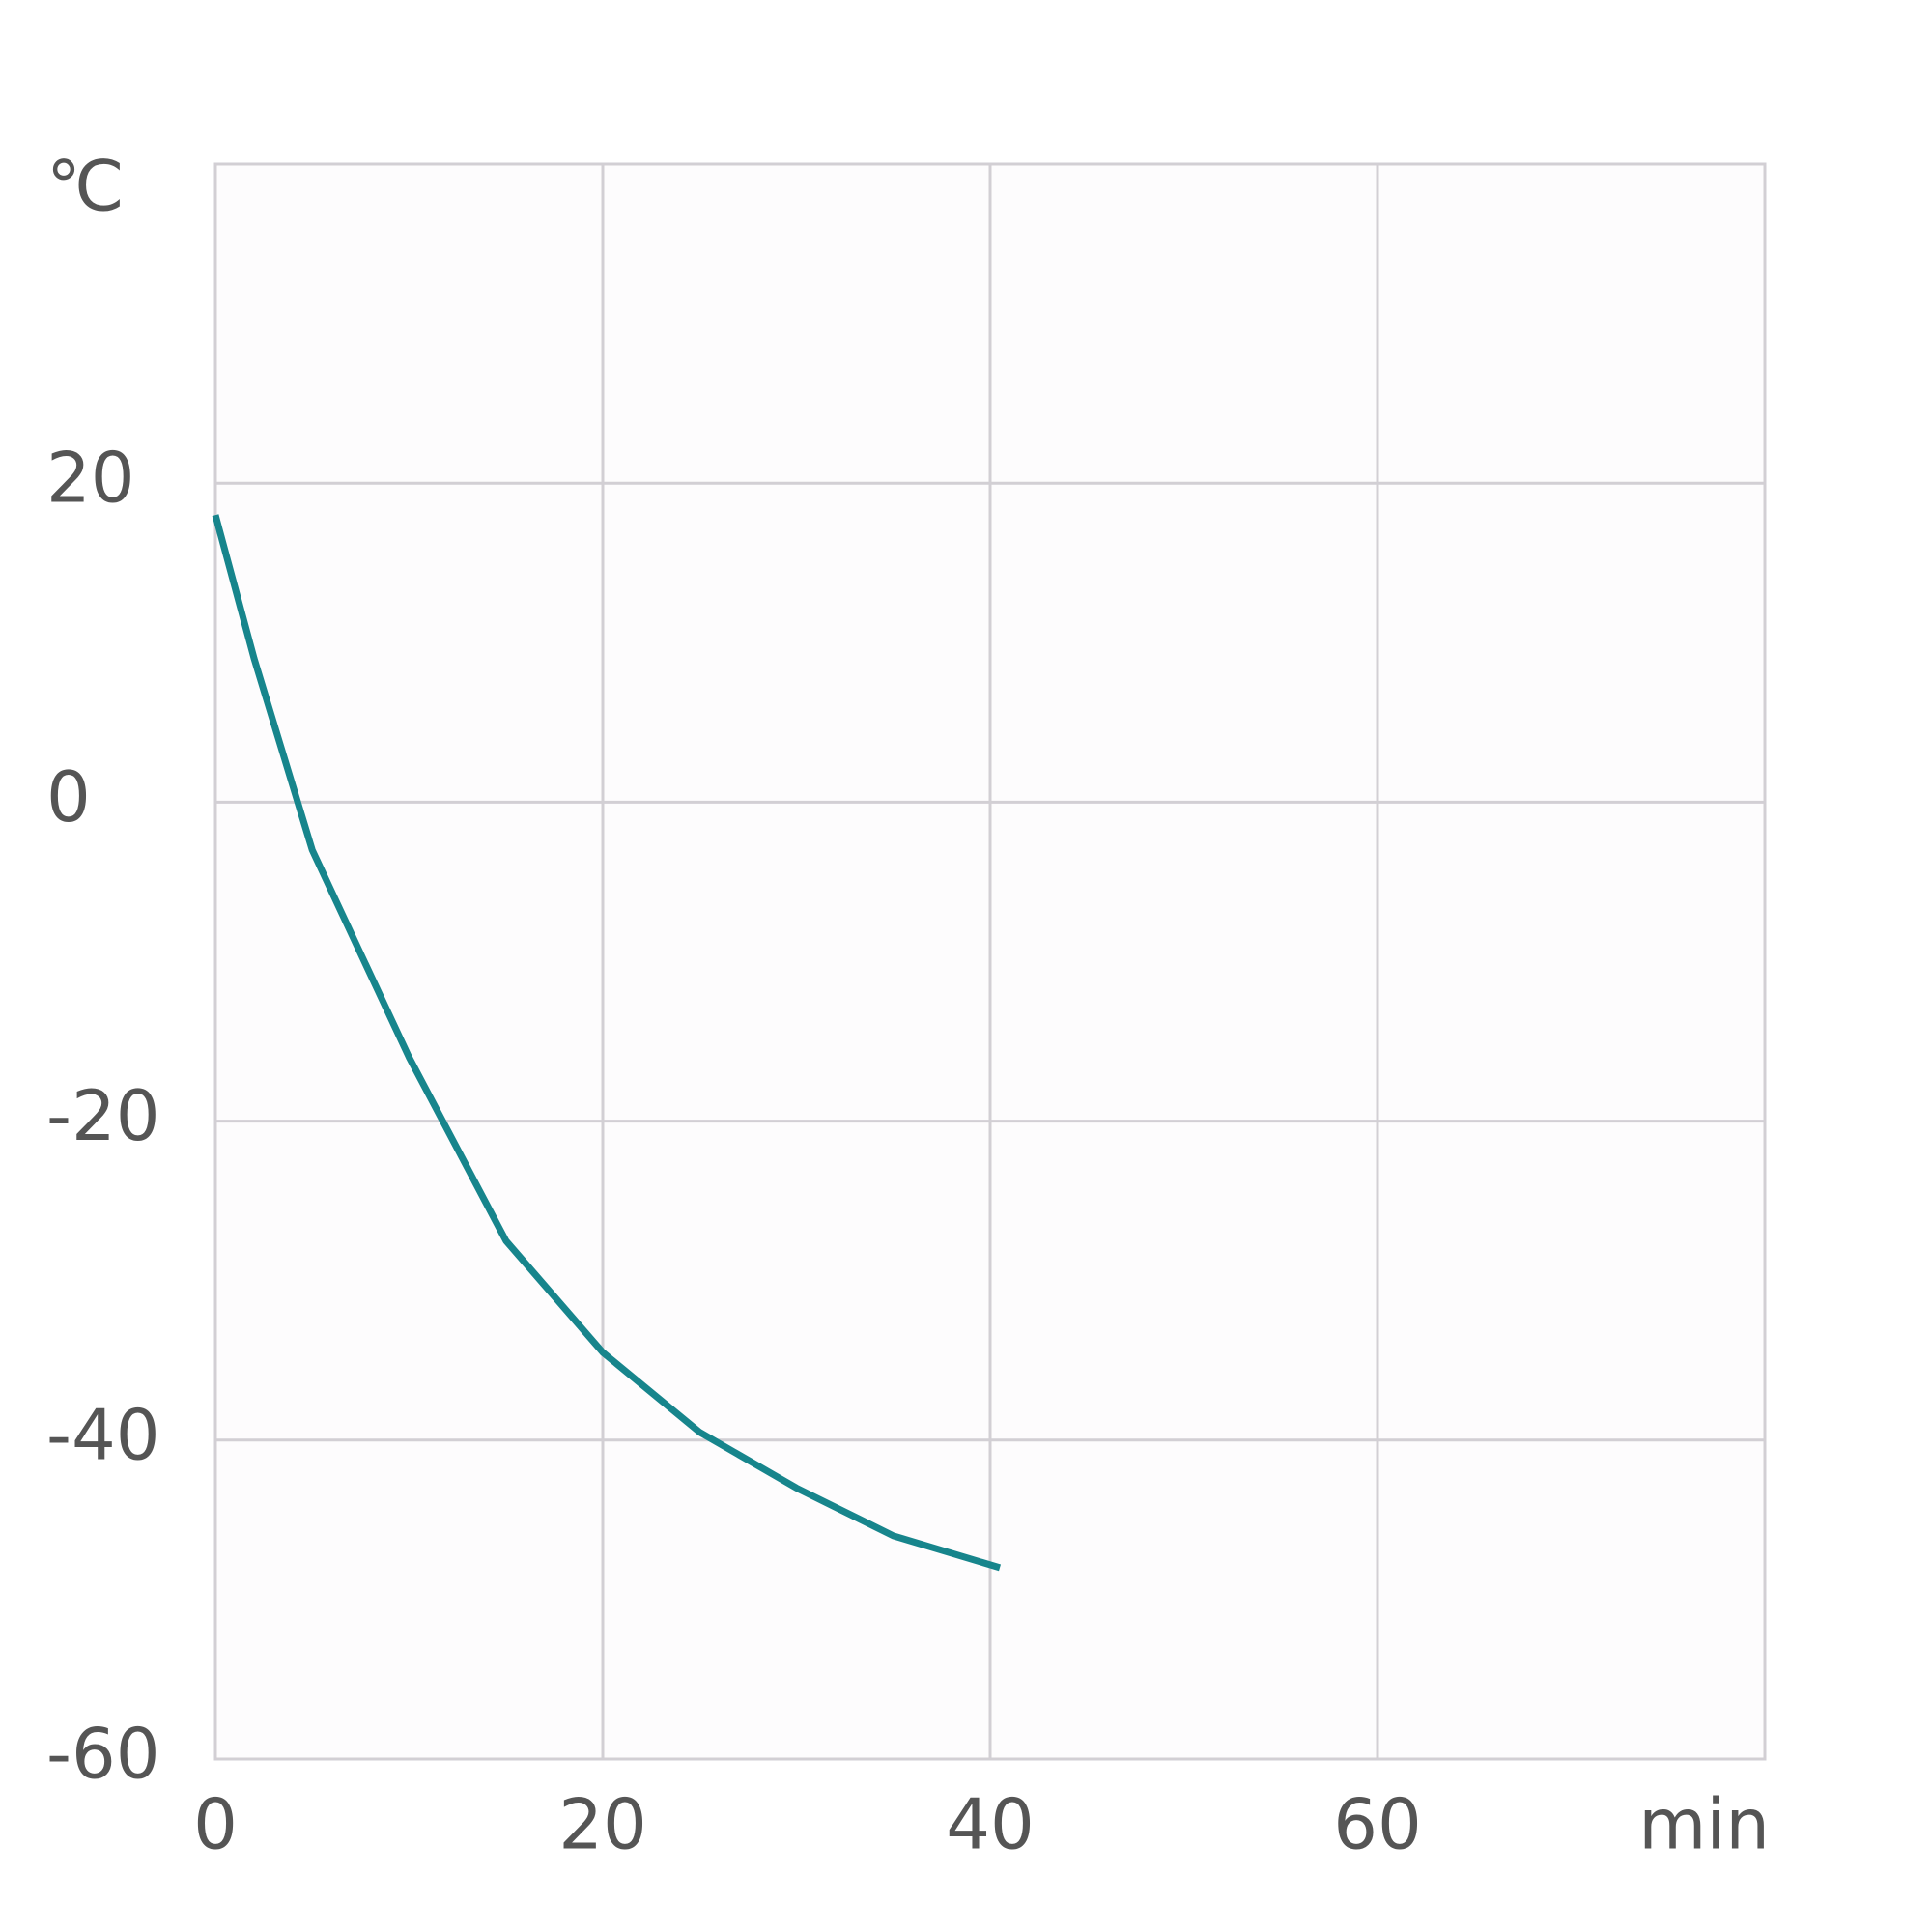 This screenshot has height=1932, width=1932. Describe the element at coordinates (103, 1434) in the screenshot. I see `y-tick-label: -40` at that location.